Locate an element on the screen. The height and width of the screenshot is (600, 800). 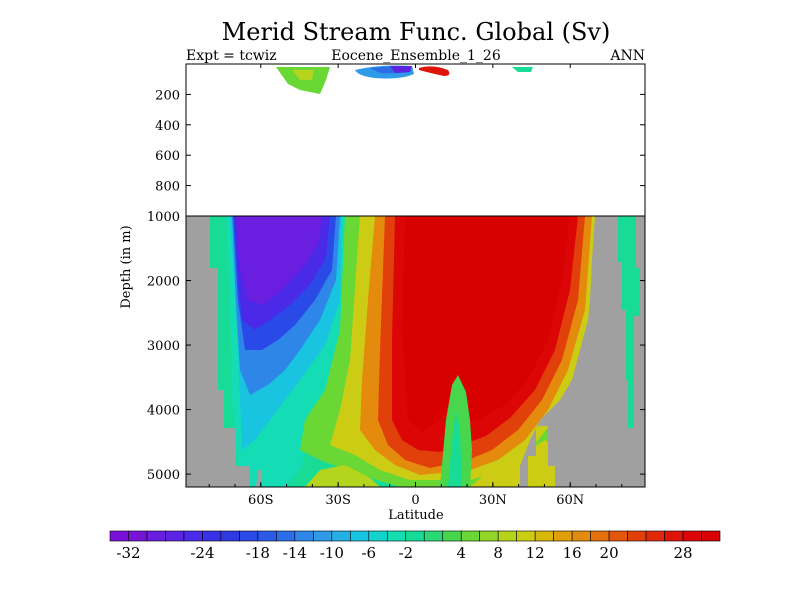
x-tick-label: 0 is located at coordinates (415, 500).